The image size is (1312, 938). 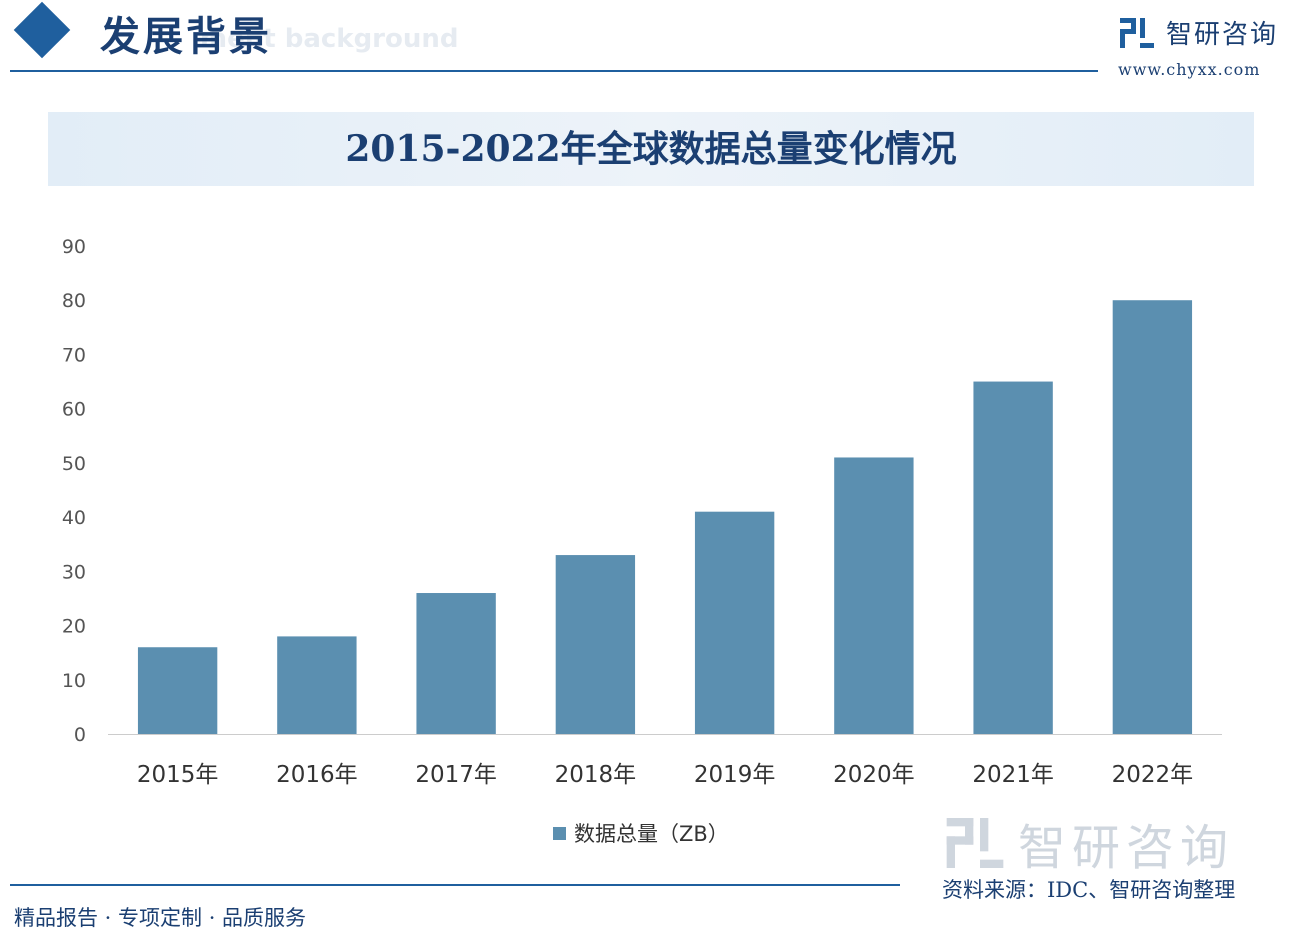 What do you see at coordinates (74, 681) in the screenshot?
I see `y-tick-label: 10` at bounding box center [74, 681].